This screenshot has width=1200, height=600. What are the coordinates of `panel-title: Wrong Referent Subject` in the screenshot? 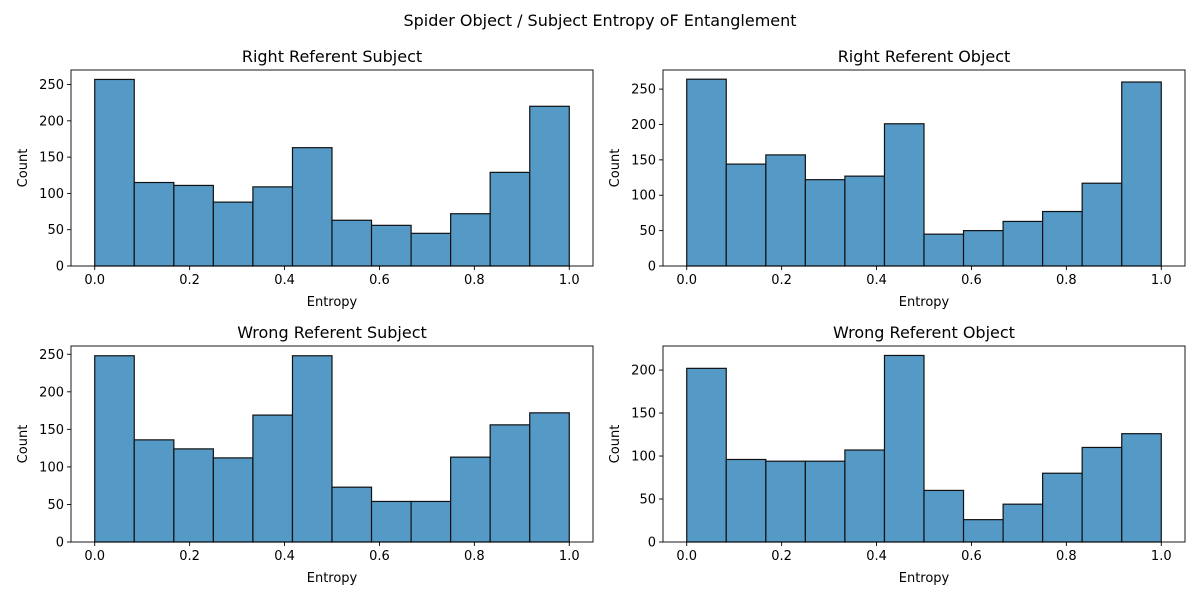 It's located at (332, 332).